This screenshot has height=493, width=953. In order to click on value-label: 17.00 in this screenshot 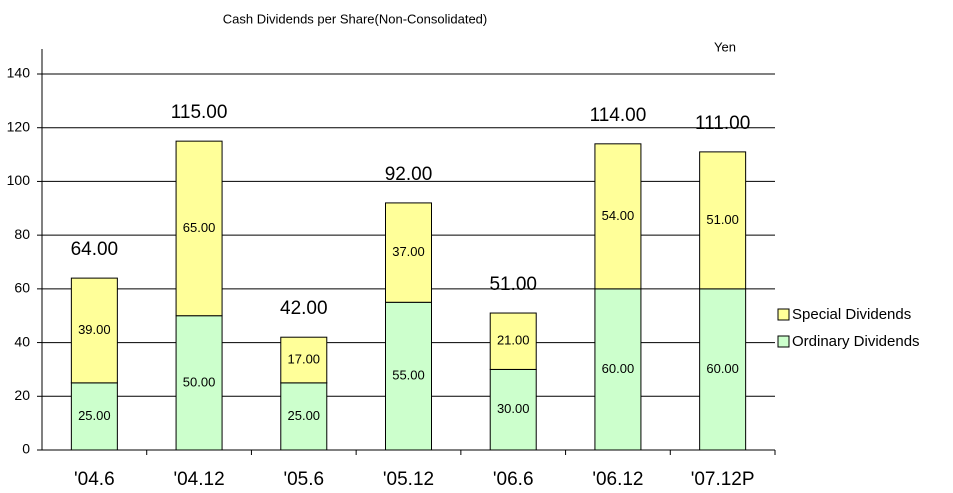, I will do `click(304, 358)`.